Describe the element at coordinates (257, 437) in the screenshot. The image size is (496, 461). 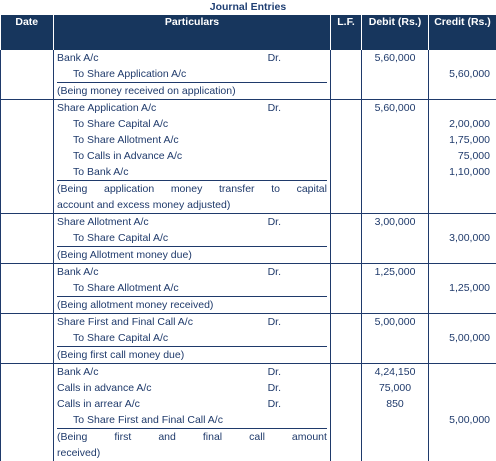
I see `narration-word: call` at that location.